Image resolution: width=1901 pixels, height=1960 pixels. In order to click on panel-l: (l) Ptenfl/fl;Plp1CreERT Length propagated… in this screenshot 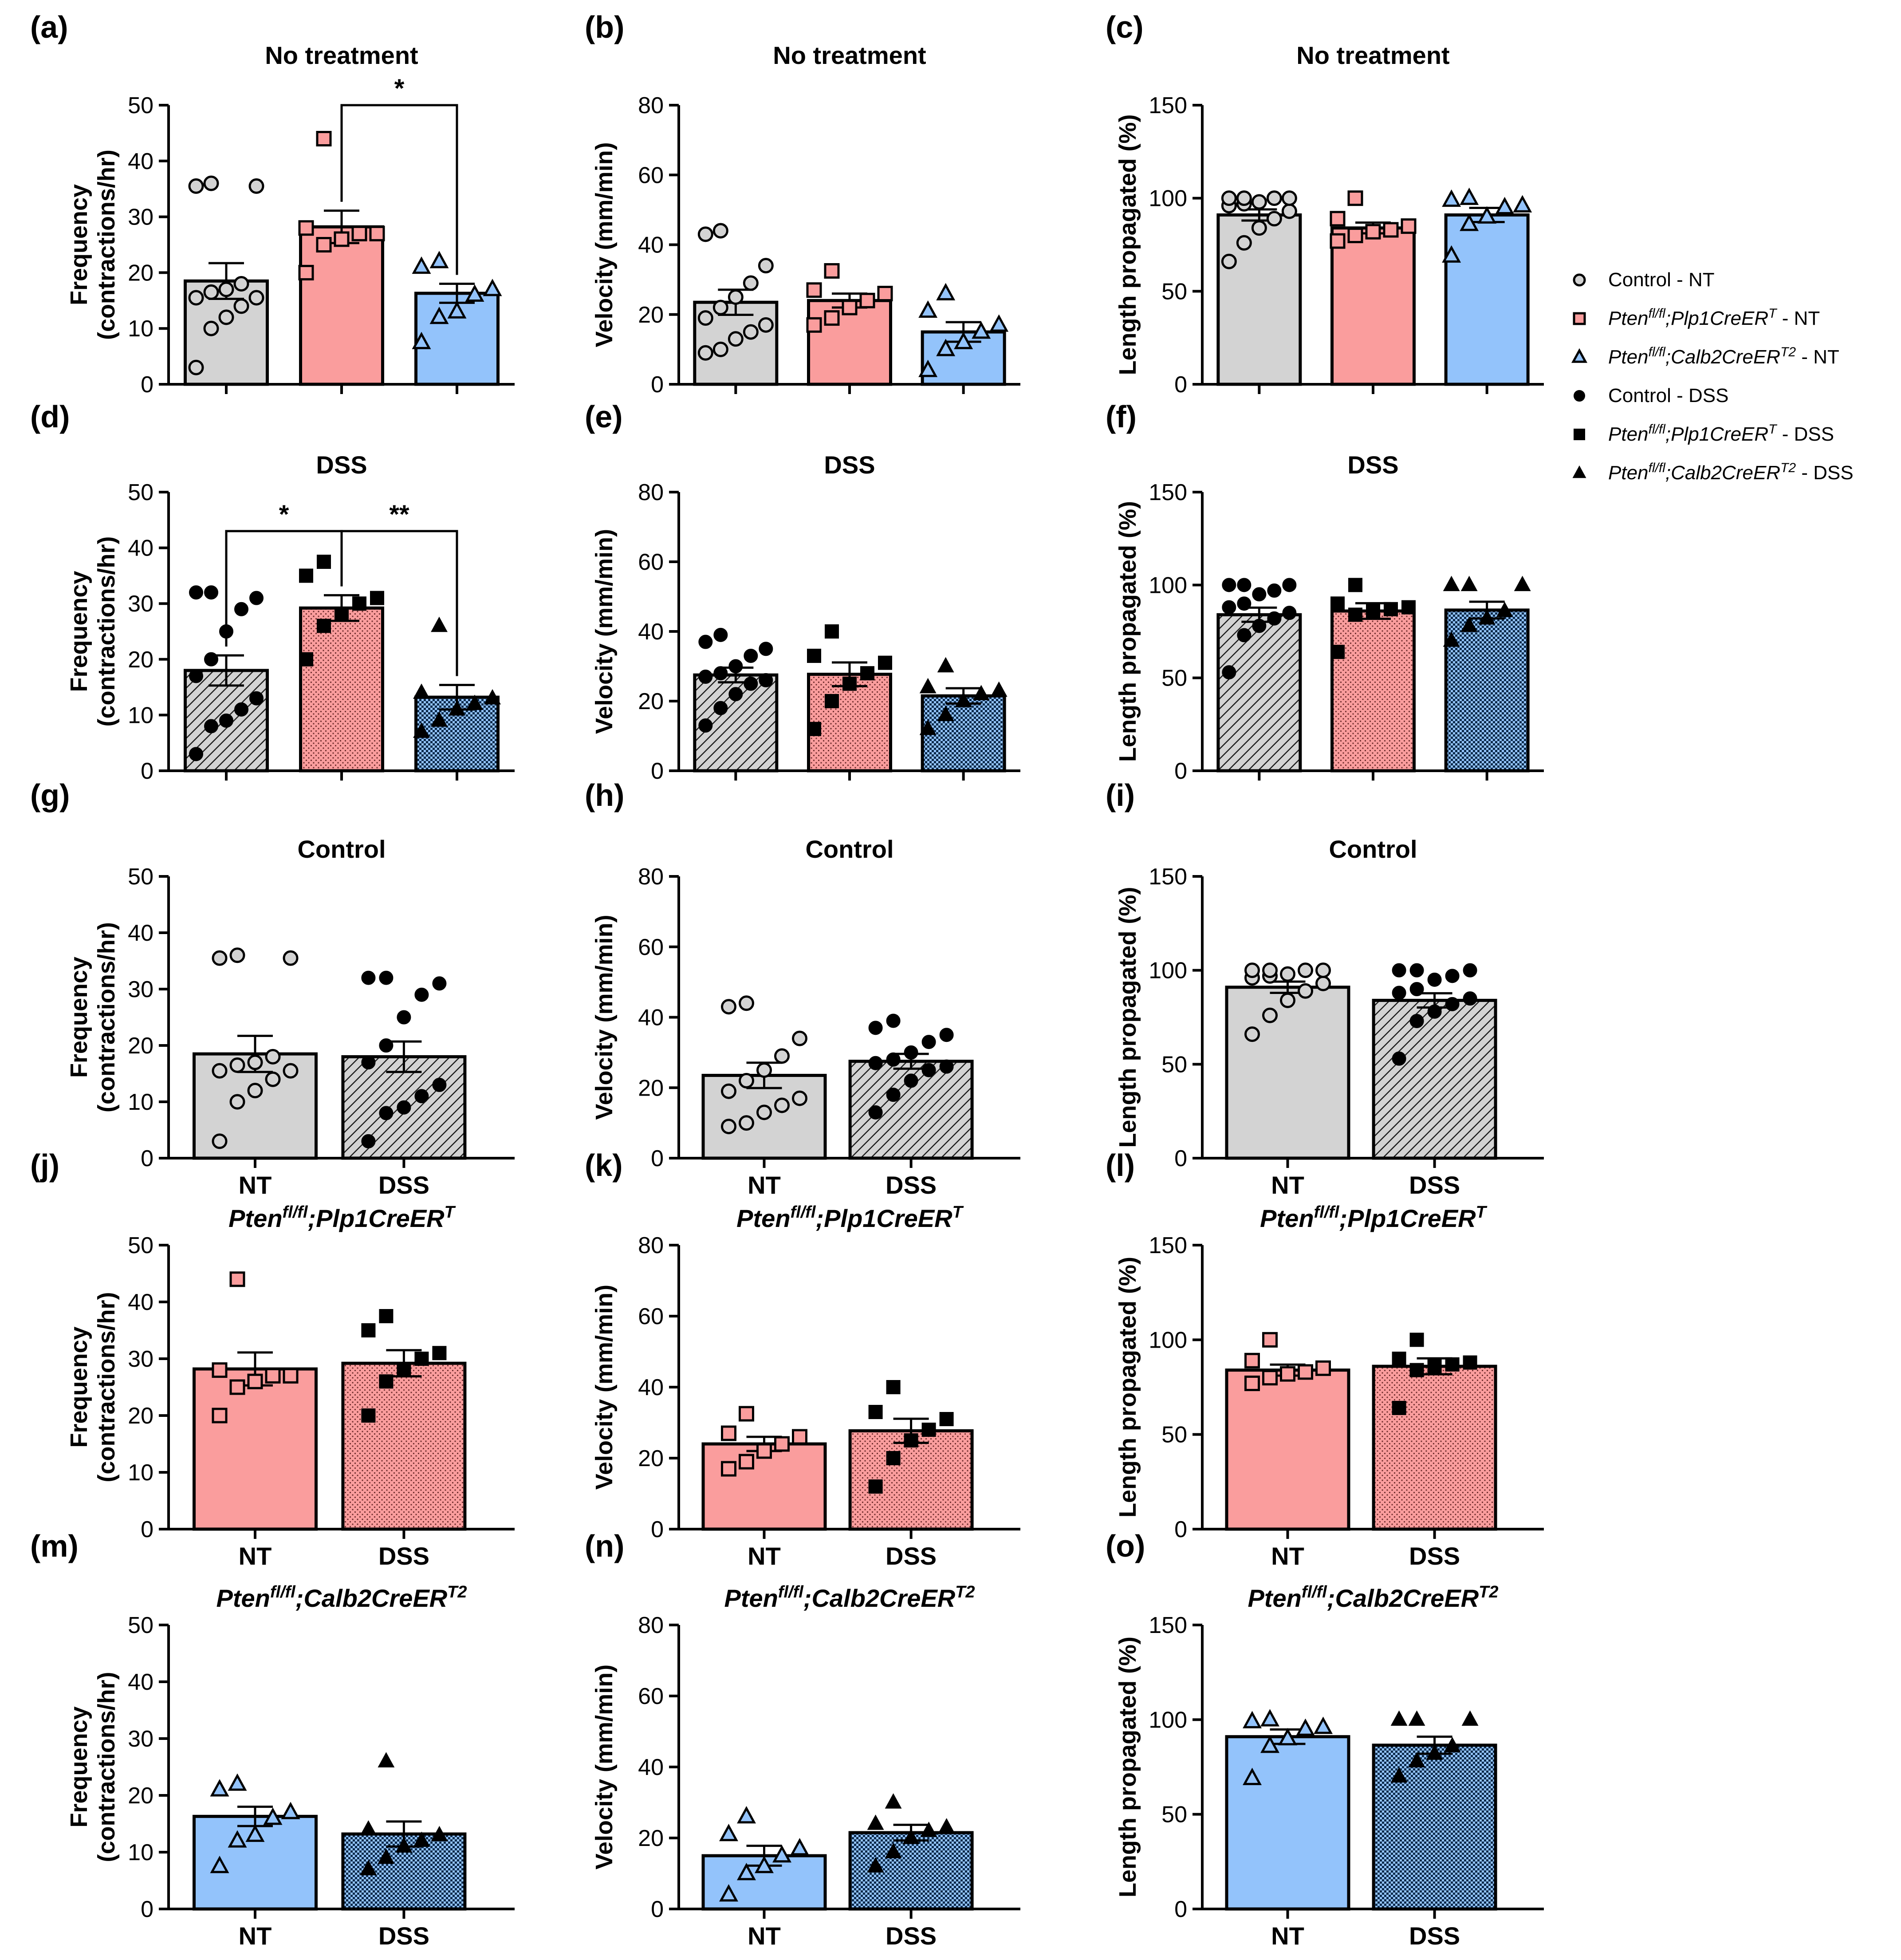, I will do `click(1325, 1359)`.